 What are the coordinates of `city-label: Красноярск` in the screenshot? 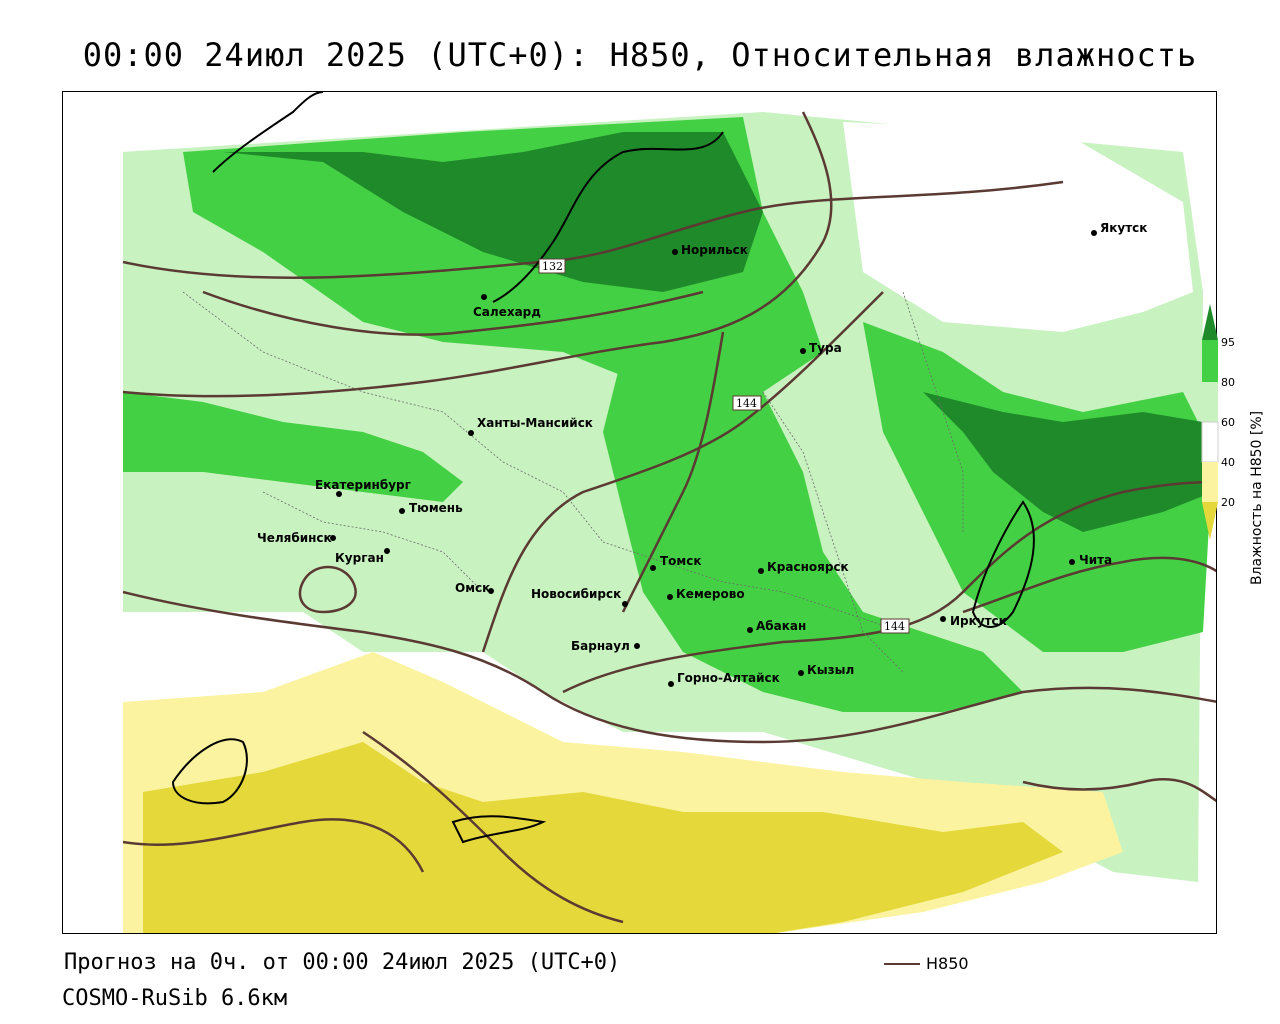 It's located at (808, 567).